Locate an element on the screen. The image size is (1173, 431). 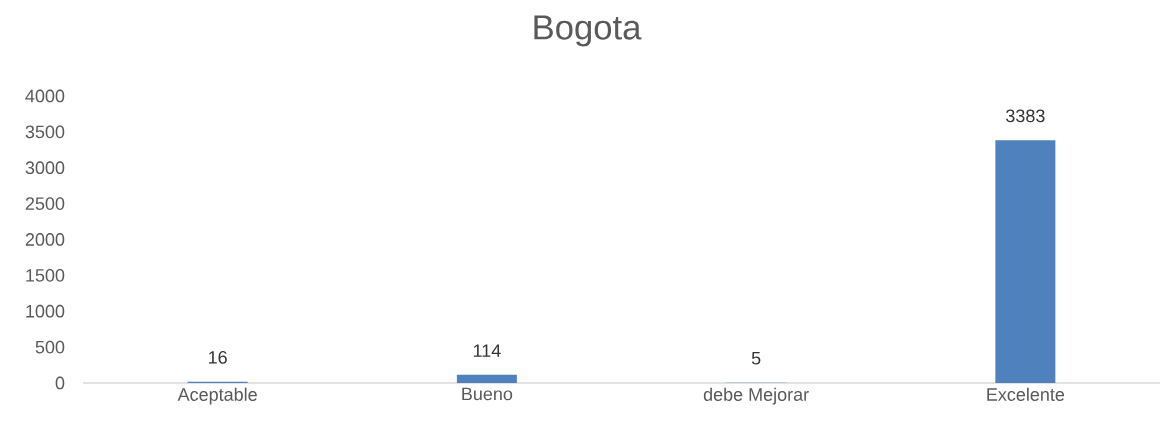
data-label: 5 is located at coordinates (756, 358).